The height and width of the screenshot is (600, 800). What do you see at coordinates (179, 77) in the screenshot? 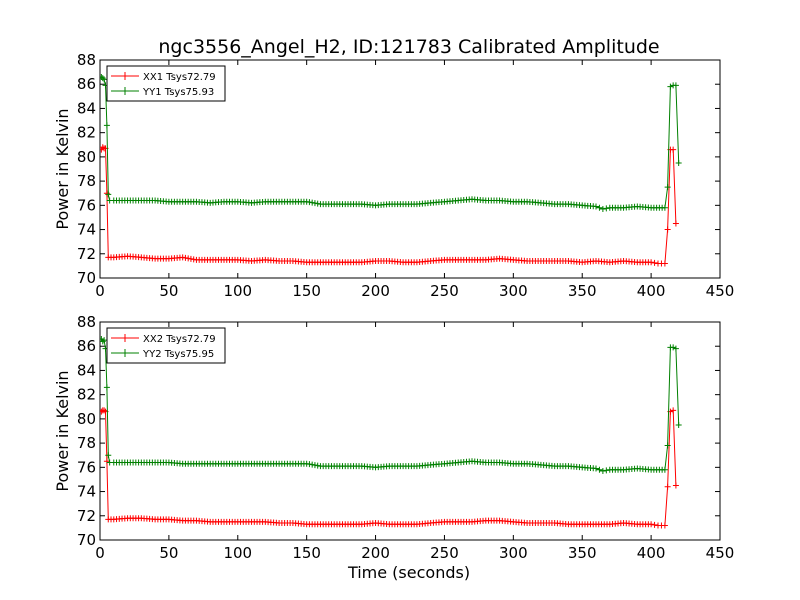
I see `legend-label: XX1 Tsys72.79` at bounding box center [179, 77].